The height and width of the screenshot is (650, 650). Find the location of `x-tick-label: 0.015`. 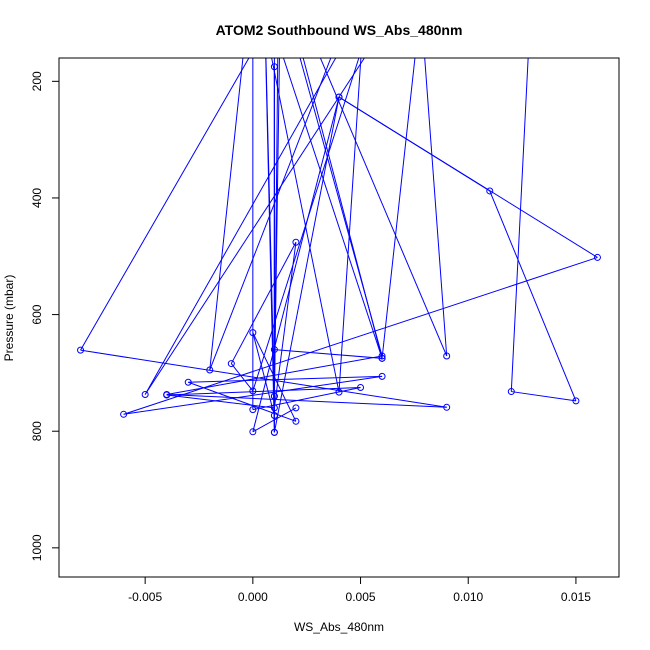

x-tick-label: 0.015 is located at coordinates (576, 597).